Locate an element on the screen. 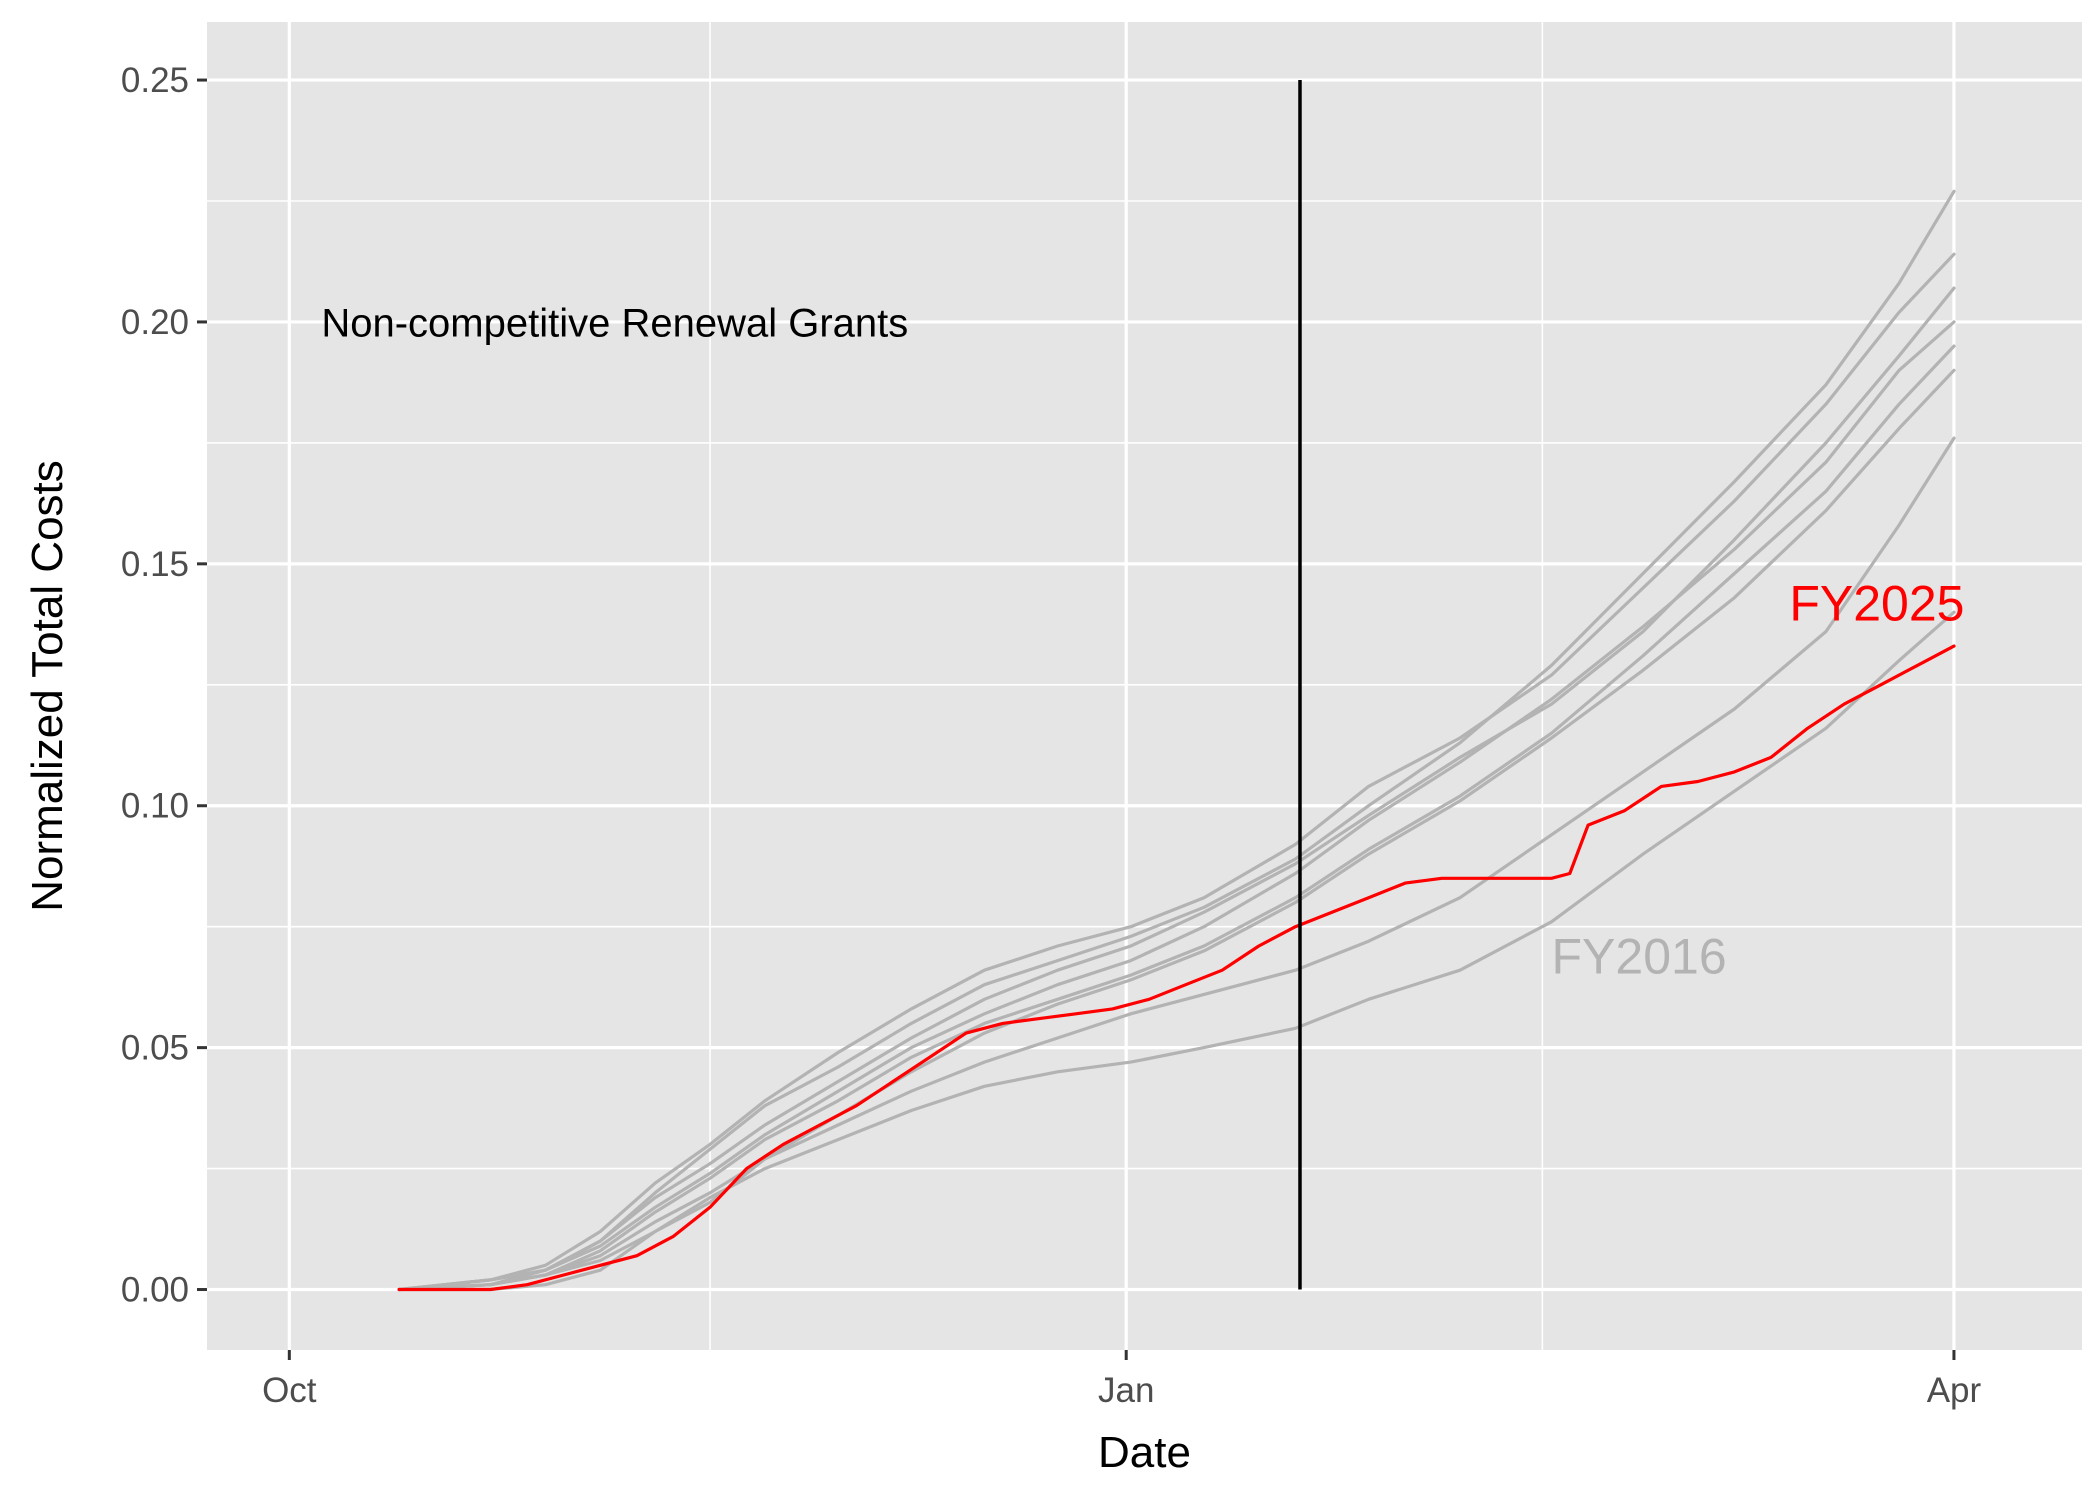  y-axis-tick-labels: 0.00 0.05 0.10 0.15 0.20 0.25 is located at coordinates (155, 685).